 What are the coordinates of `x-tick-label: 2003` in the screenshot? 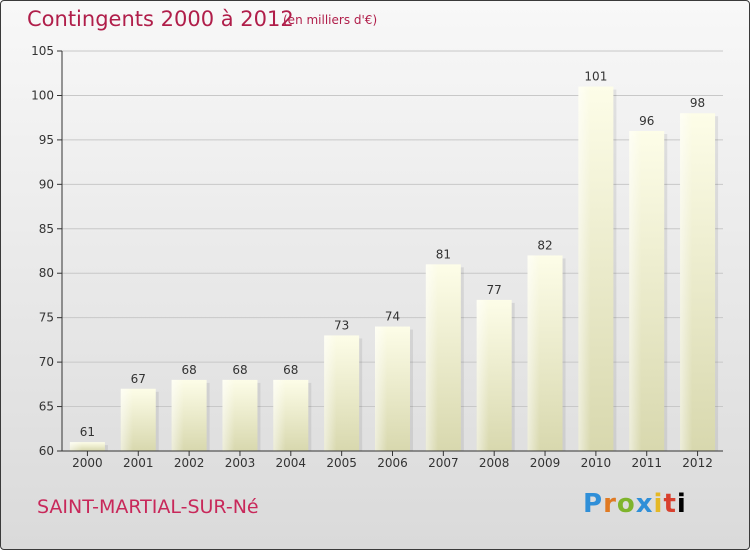 It's located at (240, 463).